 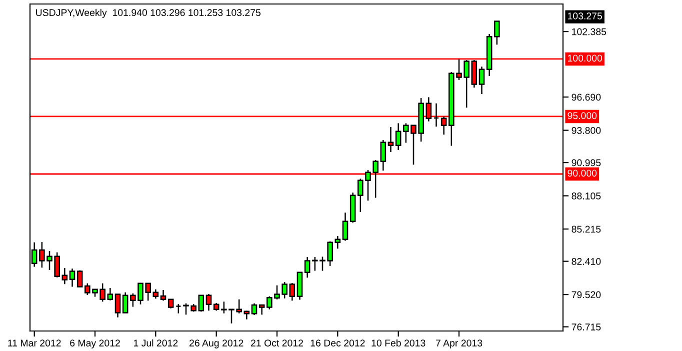 What do you see at coordinates (582, 116) in the screenshot?
I see `ref-line-label: 95.000` at bounding box center [582, 116].